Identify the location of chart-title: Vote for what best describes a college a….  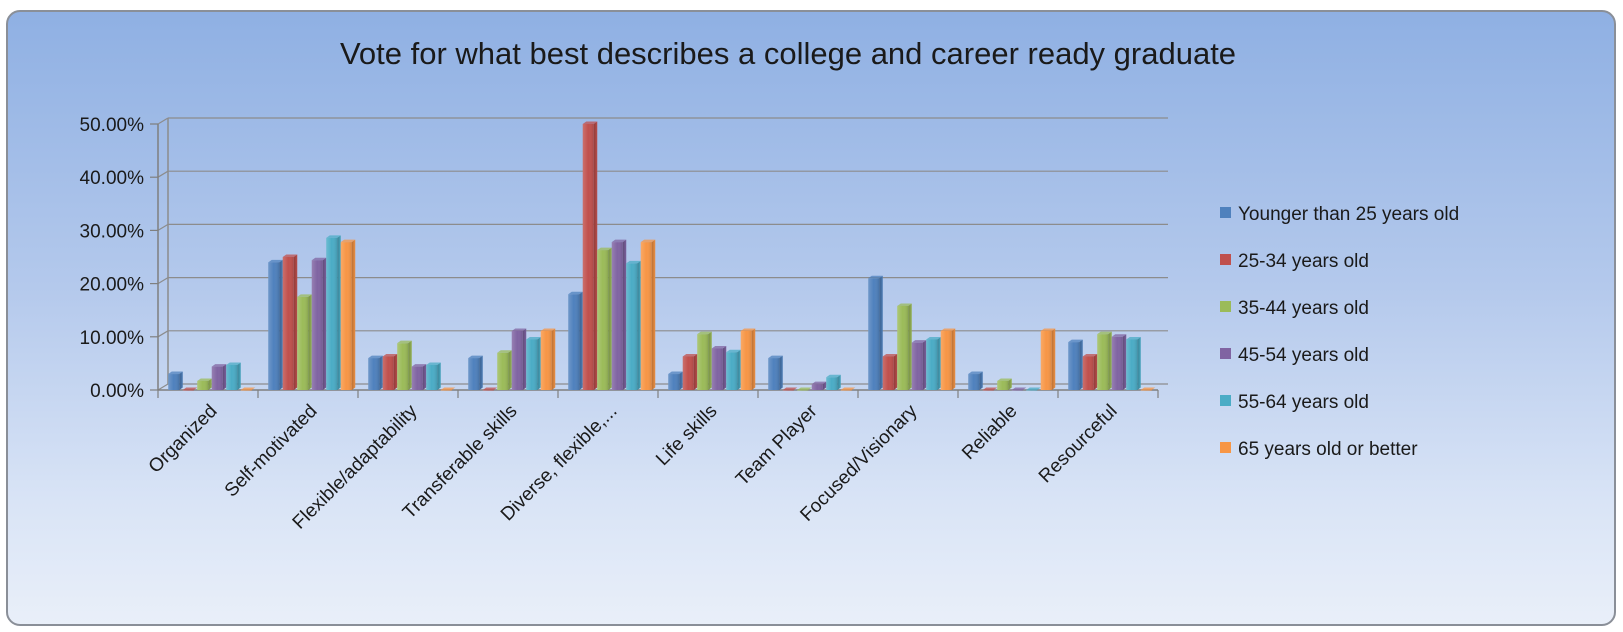
(788, 53).